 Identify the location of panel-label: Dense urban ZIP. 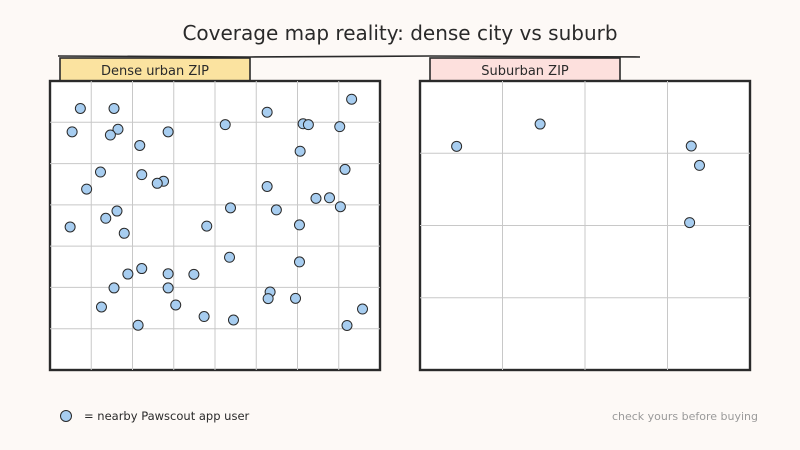
(155, 71).